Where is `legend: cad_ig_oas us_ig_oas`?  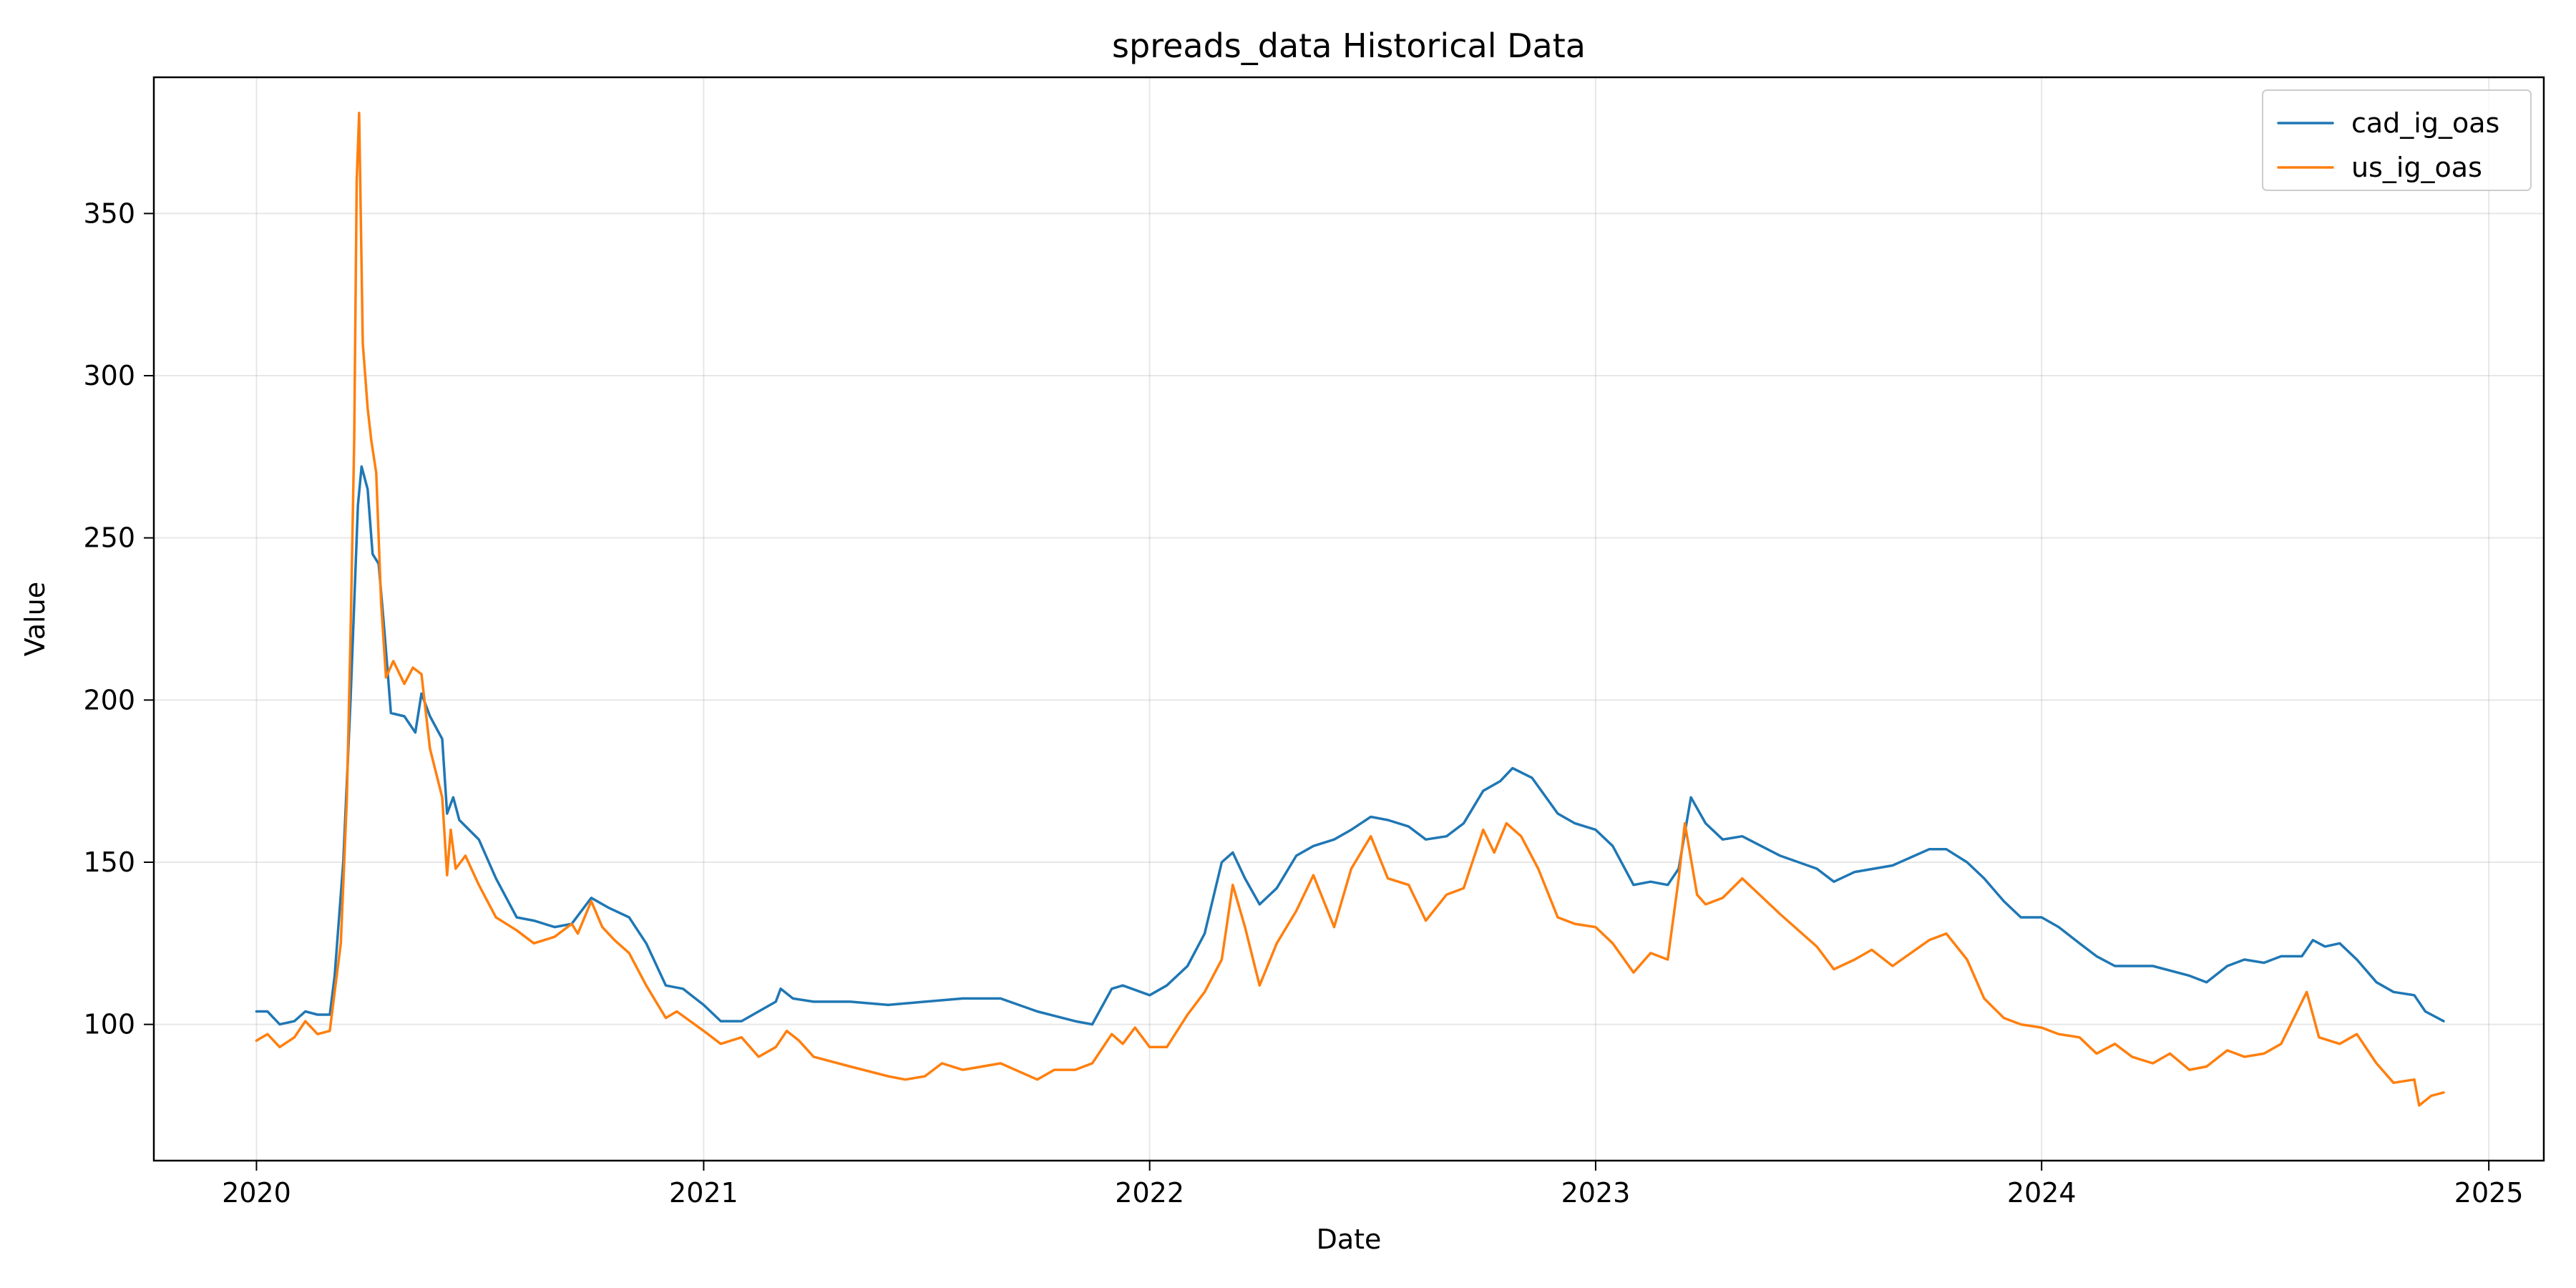
legend: cad_ig_oas us_ig_oas is located at coordinates (2397, 140).